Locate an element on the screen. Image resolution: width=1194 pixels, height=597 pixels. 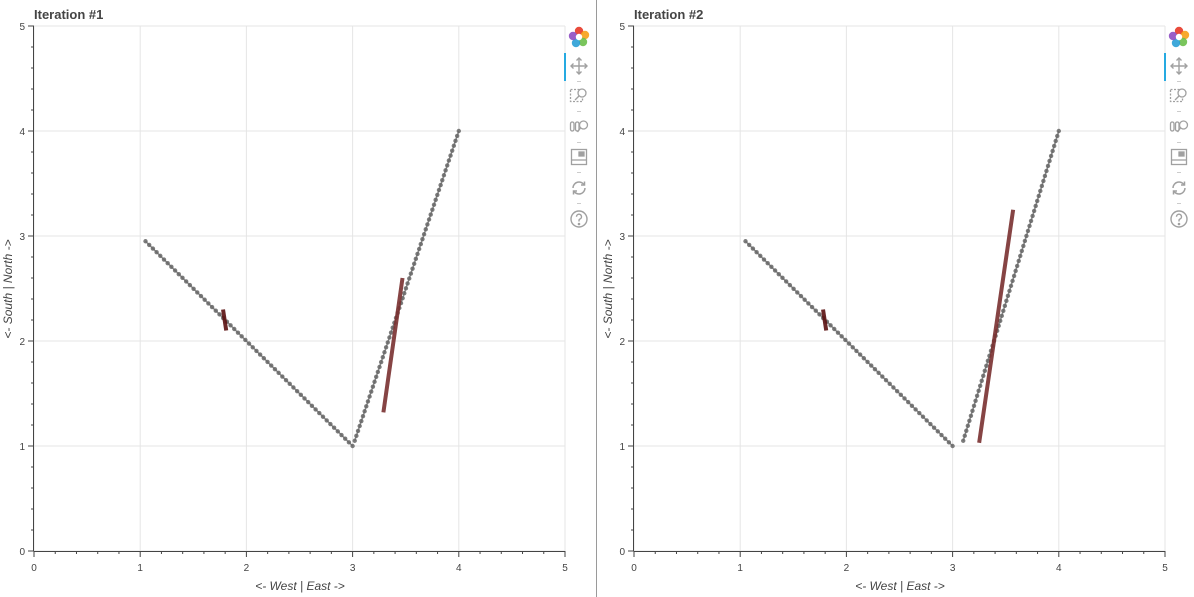
path-line is located at coordinates (407, 285).